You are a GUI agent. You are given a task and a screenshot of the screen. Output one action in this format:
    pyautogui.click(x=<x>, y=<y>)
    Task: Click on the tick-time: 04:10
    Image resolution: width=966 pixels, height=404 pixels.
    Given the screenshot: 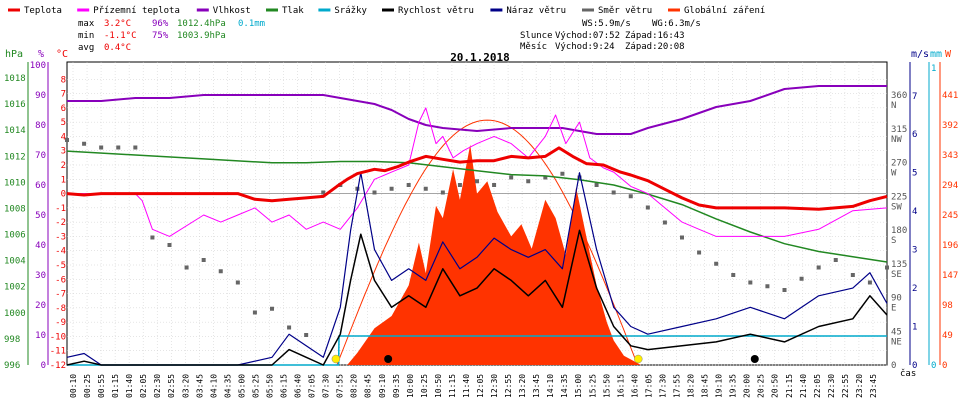 What is the action you would take?
    pyautogui.click(x=213, y=386)
    